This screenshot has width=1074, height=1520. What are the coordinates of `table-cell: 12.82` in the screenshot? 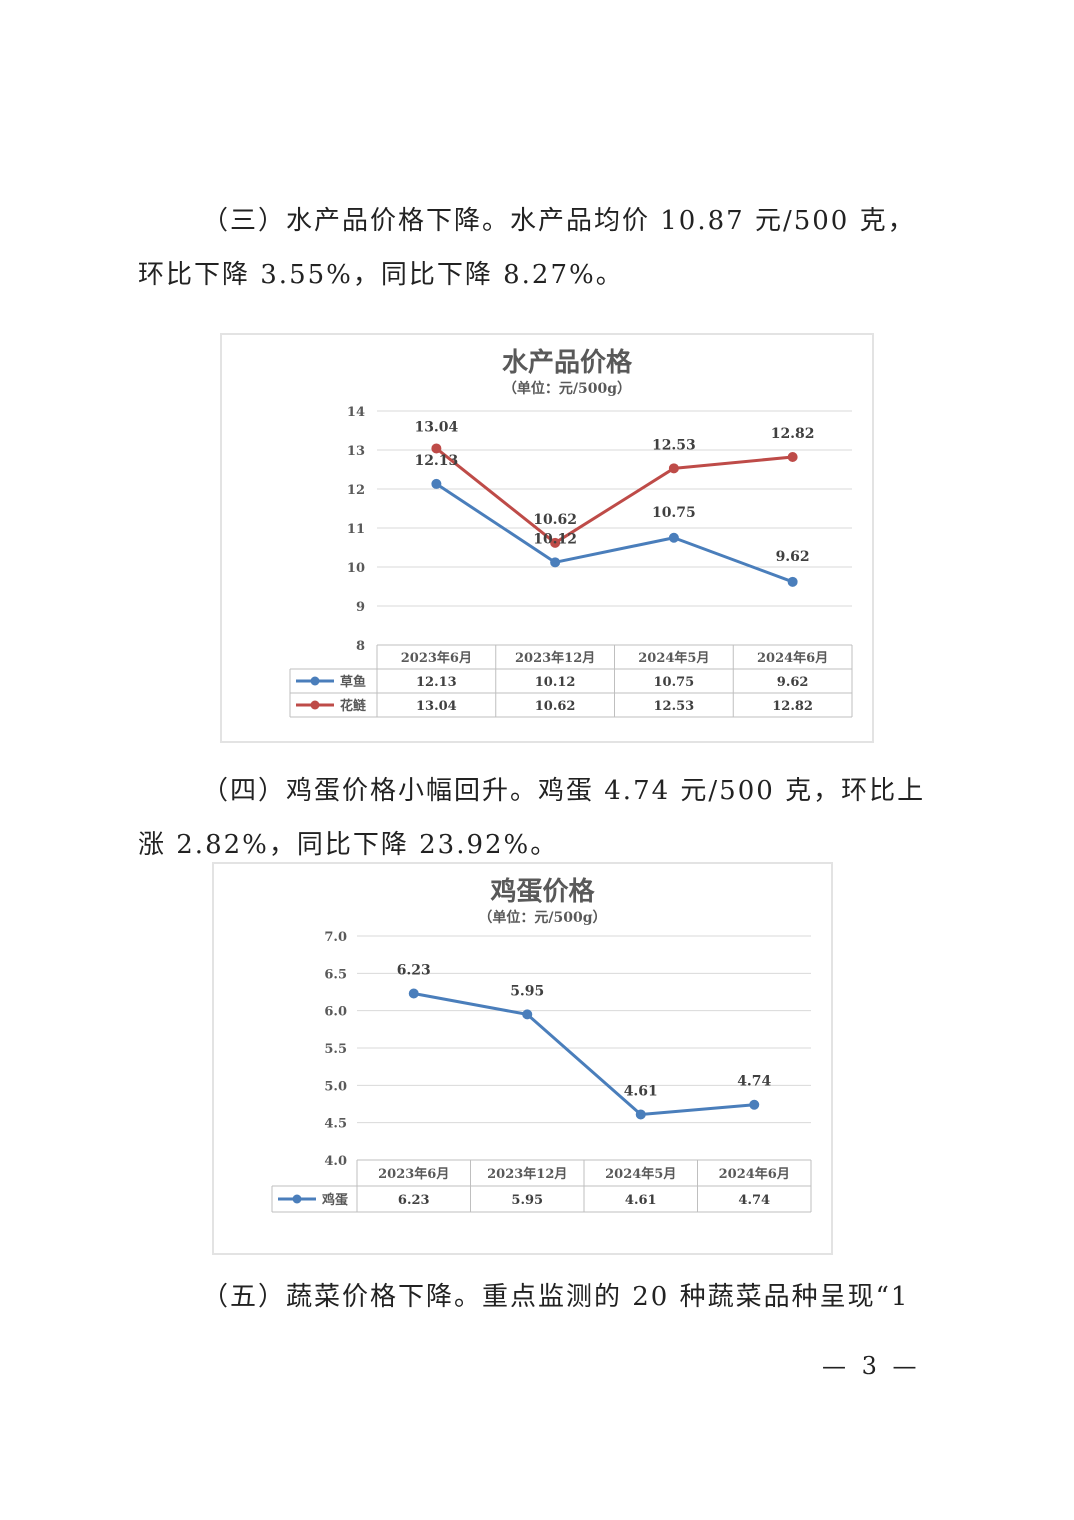 It's located at (792, 706).